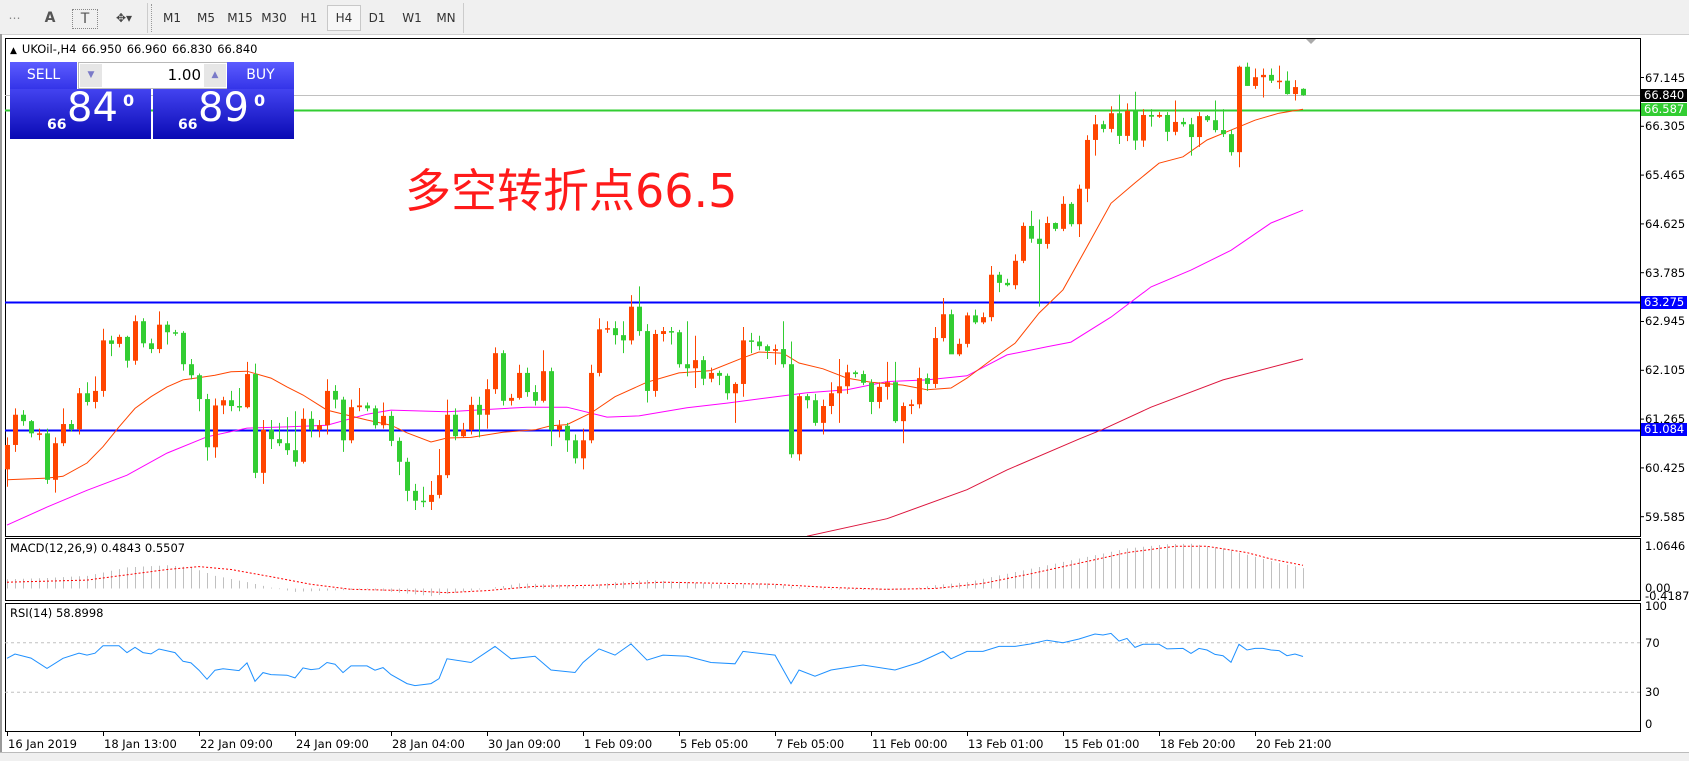 The height and width of the screenshot is (761, 1689). What do you see at coordinates (223, 108) in the screenshot?
I see `buy-price-main: 89` at bounding box center [223, 108].